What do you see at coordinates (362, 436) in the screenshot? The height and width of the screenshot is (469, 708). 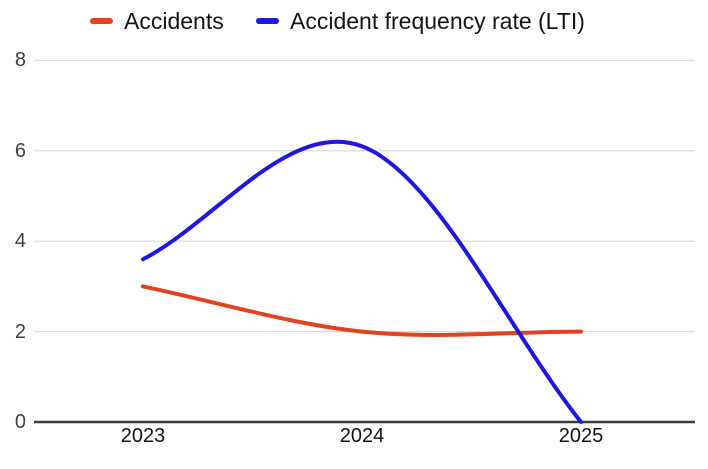 I see `x-tick-label-2024: 2024` at bounding box center [362, 436].